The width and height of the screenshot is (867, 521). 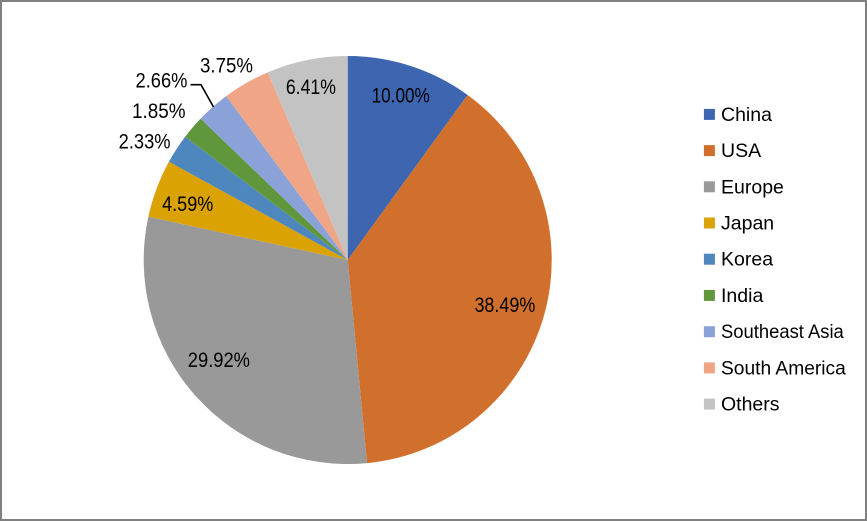 I want to click on svg-text: 4.59%, so click(x=187, y=204).